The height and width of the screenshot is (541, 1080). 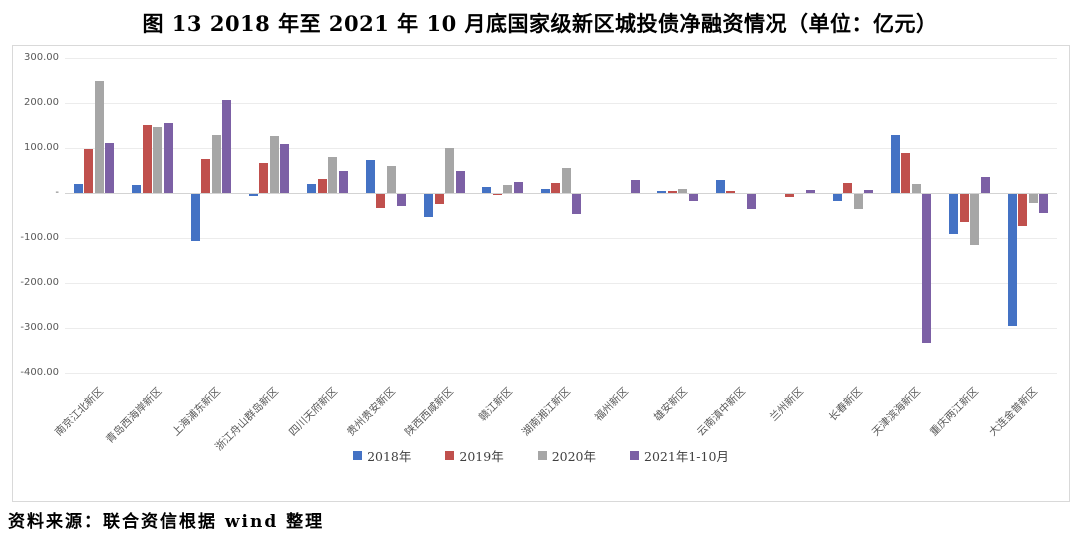 I want to click on bar-2020年-雄安新区, so click(x=683, y=190).